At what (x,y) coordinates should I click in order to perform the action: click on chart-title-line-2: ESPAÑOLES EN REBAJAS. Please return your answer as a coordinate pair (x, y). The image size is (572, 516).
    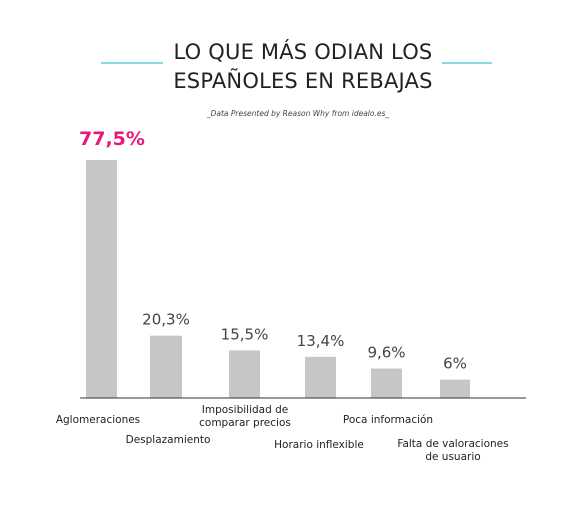
    Looking at the image, I should click on (302, 80).